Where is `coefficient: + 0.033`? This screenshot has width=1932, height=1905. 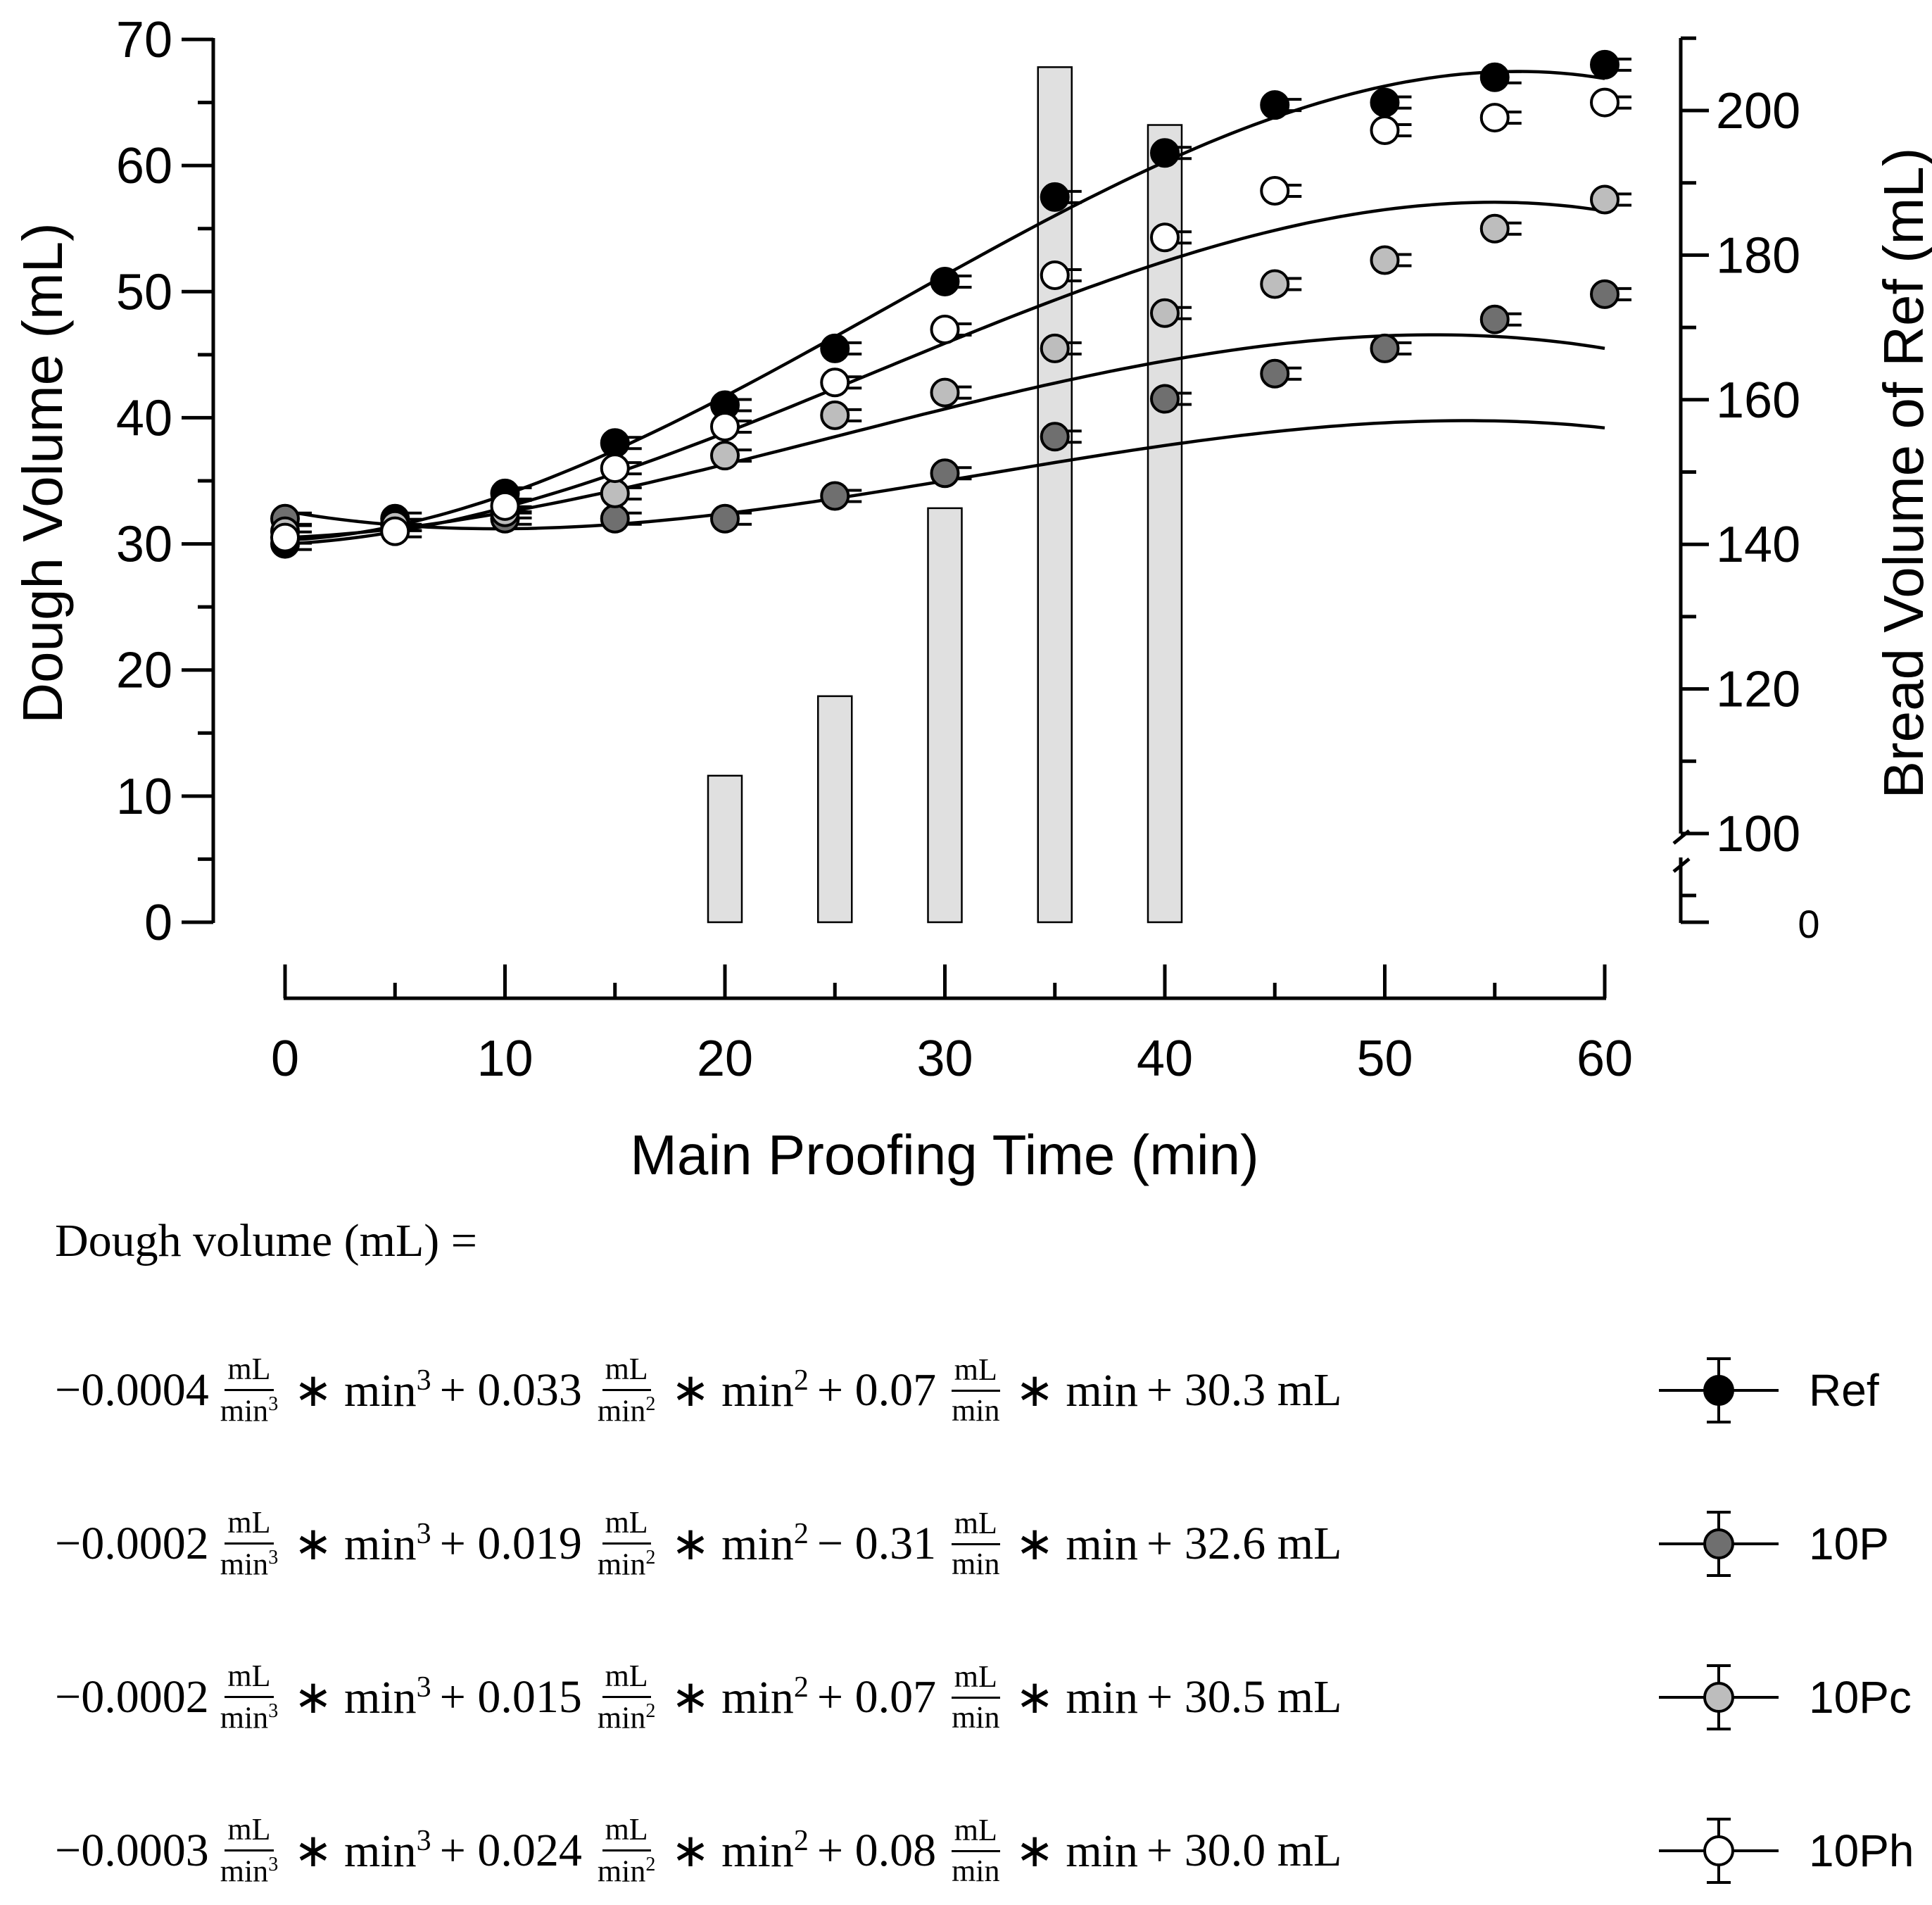
coefficient: + 0.033 is located at coordinates (510, 1390).